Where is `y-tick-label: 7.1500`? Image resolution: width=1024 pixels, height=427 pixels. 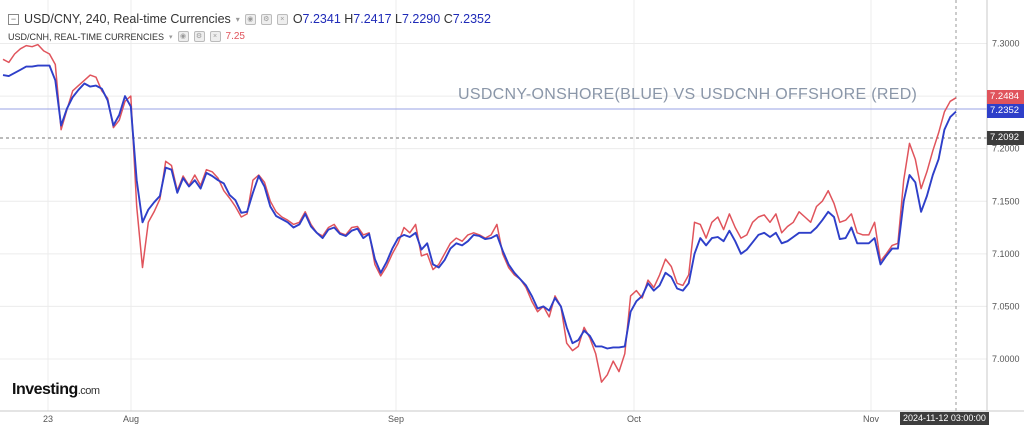 y-tick-label: 7.1500 is located at coordinates (1006, 201).